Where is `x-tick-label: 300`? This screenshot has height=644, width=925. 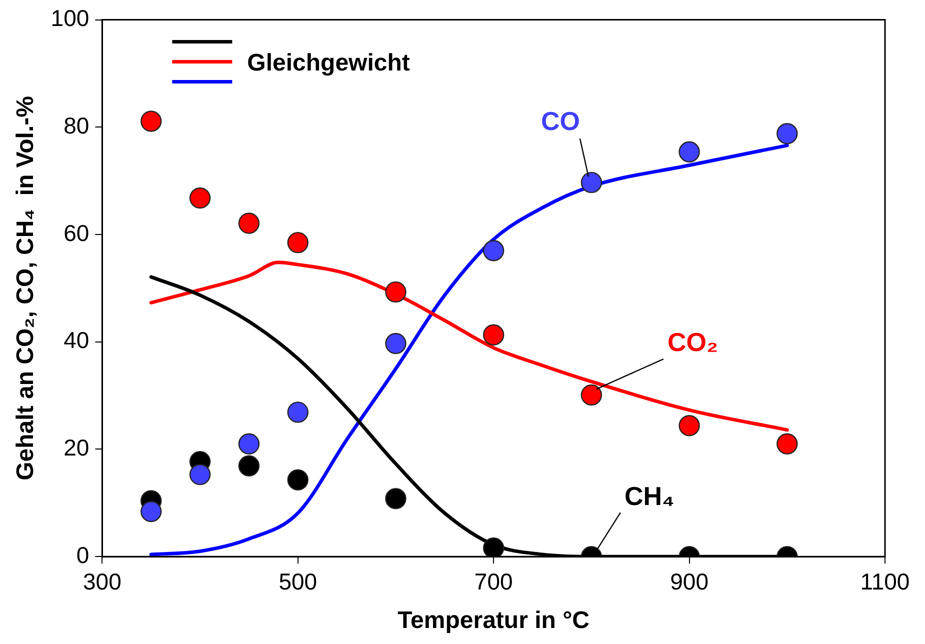 x-tick-label: 300 is located at coordinates (102, 581).